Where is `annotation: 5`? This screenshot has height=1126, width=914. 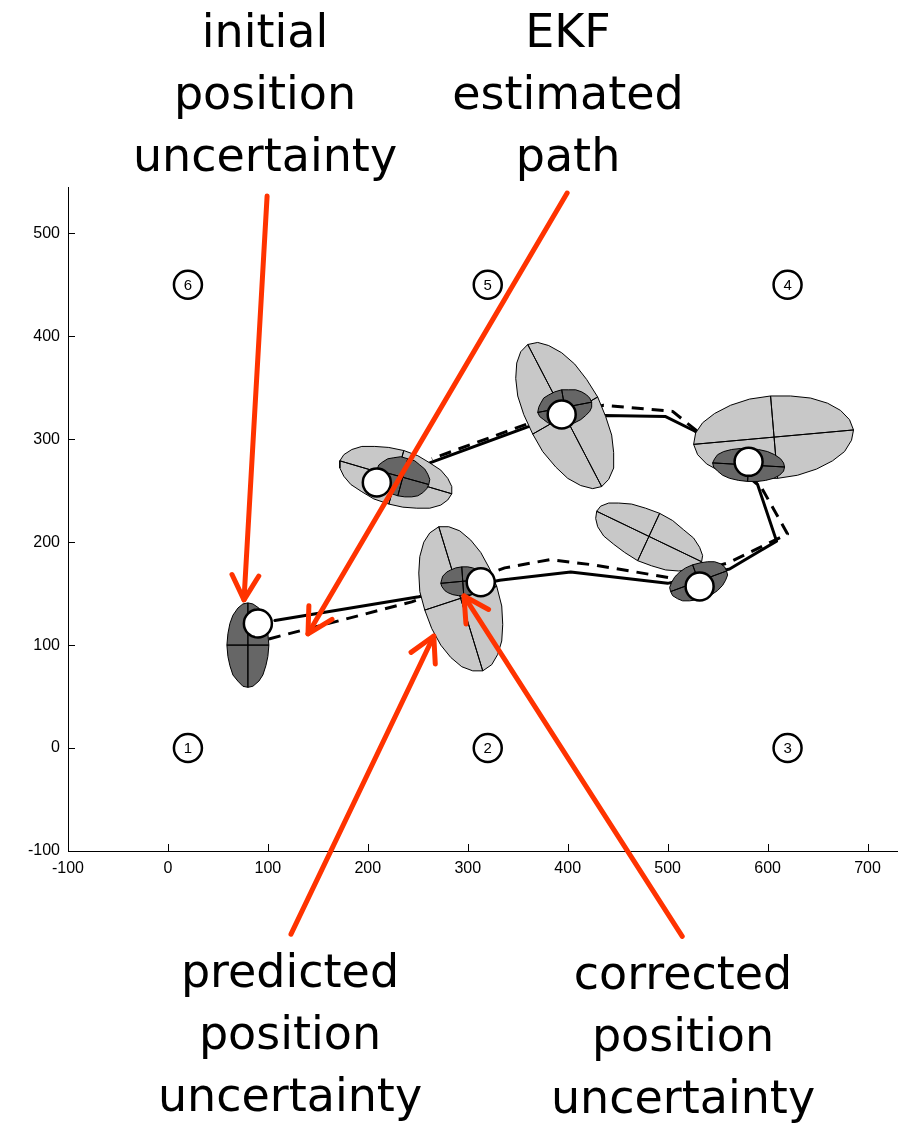
annotation: 5 is located at coordinates (487, 284).